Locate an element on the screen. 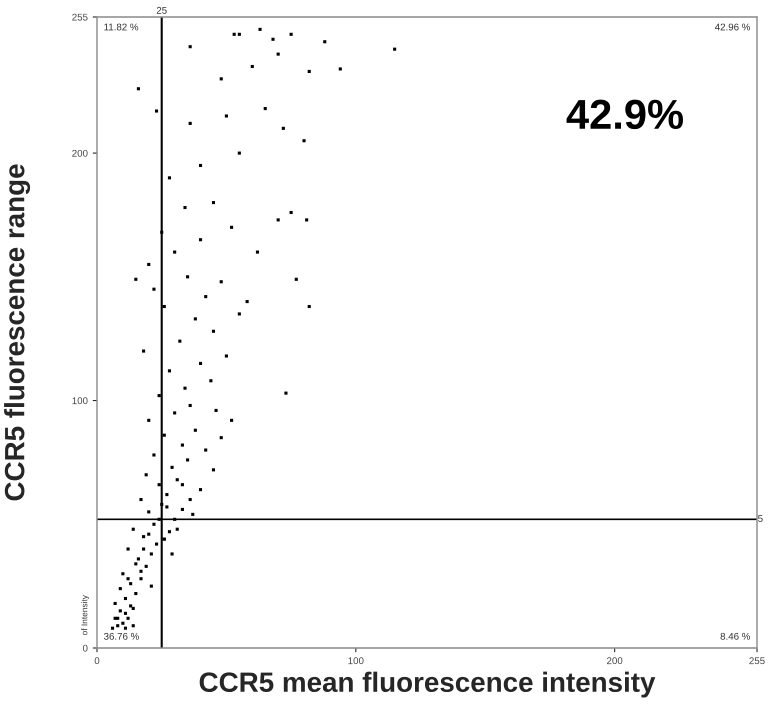 This screenshot has height=712, width=771. x-axis-title: CCR5 mean fluorescence intensity is located at coordinates (428, 685).